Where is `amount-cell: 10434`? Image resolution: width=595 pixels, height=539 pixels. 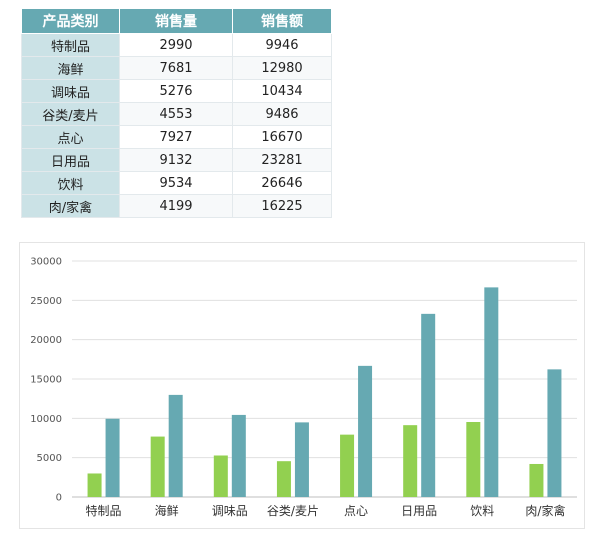 amount-cell: 10434 is located at coordinates (282, 91).